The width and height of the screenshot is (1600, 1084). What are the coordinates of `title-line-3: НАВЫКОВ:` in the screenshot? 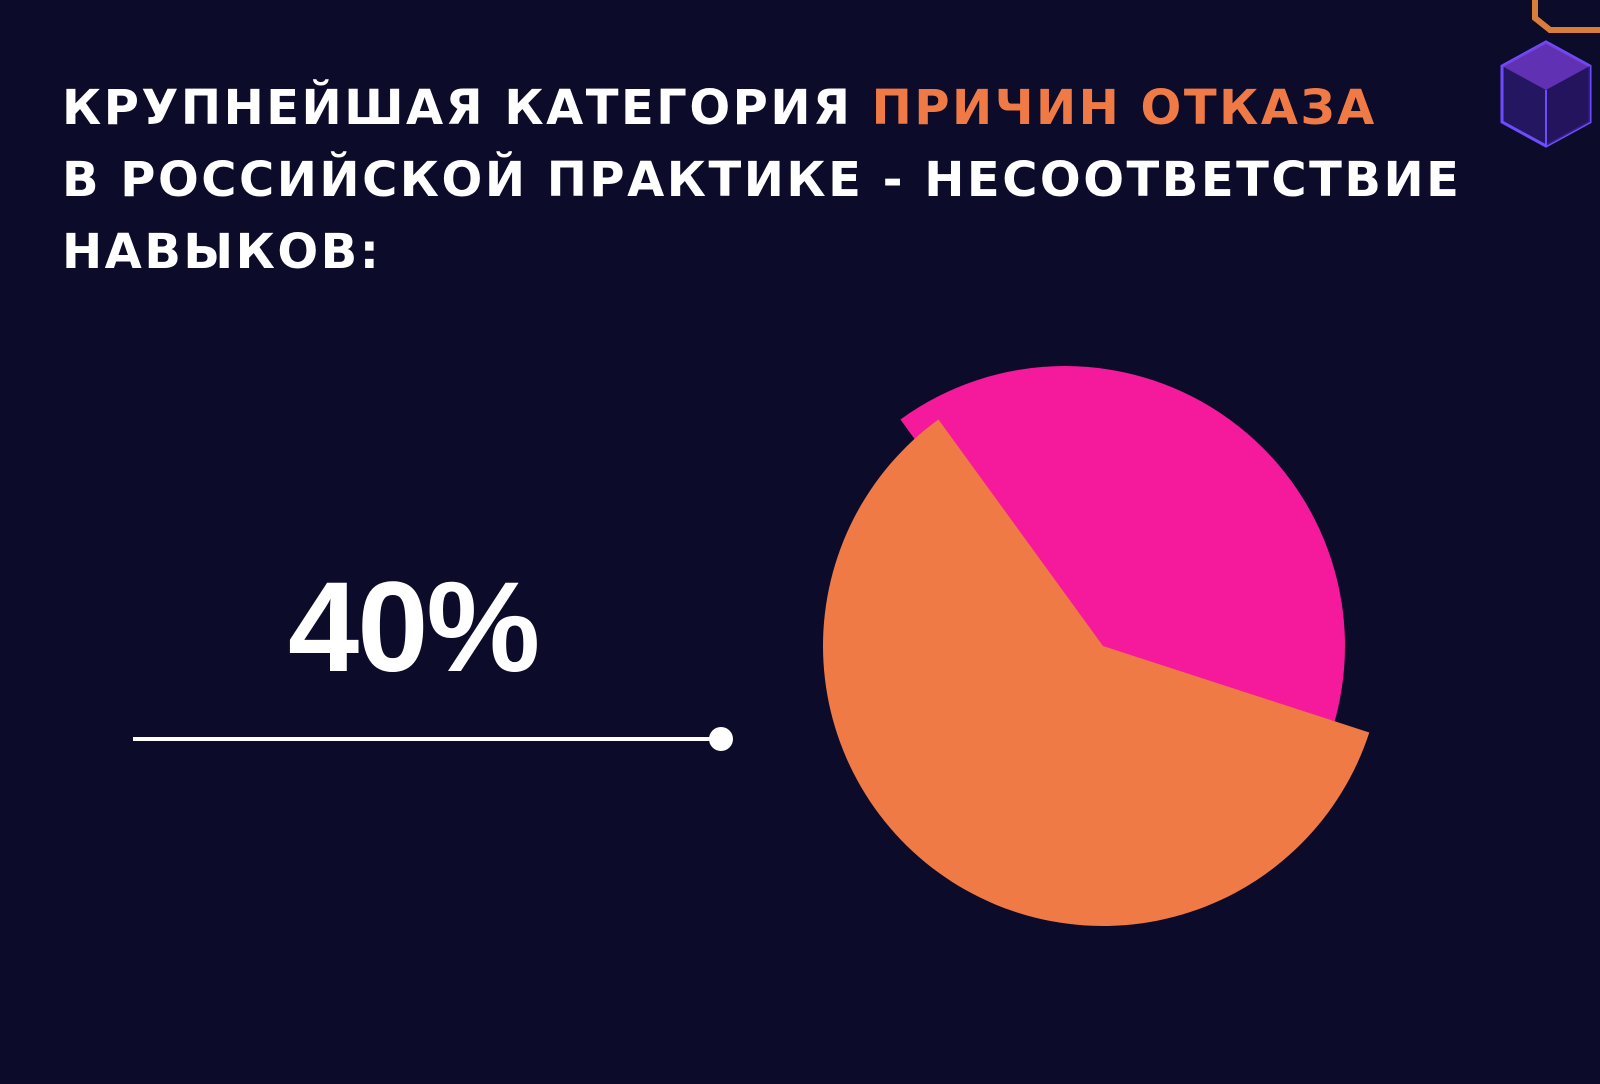 It's located at (222, 252).